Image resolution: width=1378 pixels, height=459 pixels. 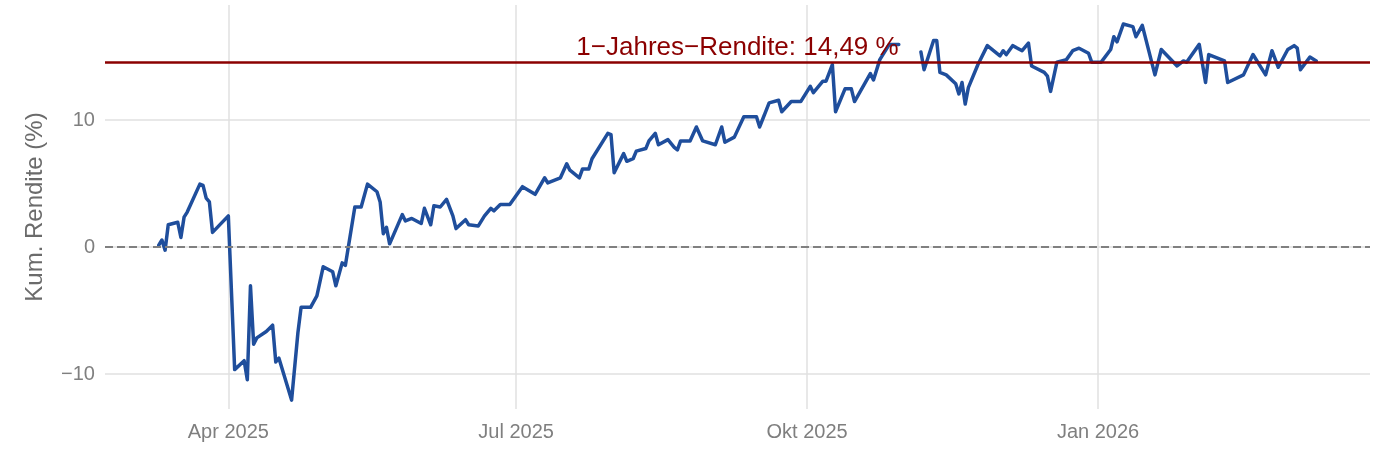 I want to click on y-axis-title: Kum. Rendite (%), so click(x=33, y=207).